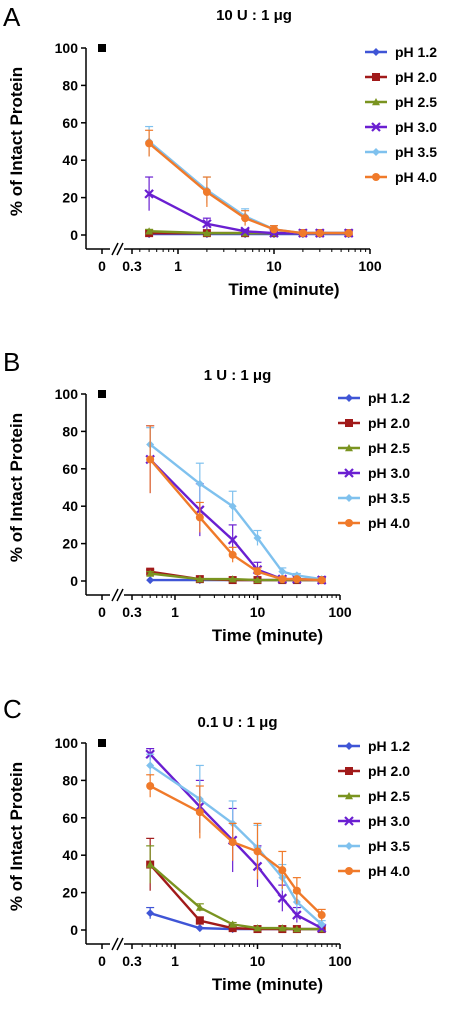  What do you see at coordinates (102, 266) in the screenshot?
I see `x-tick-label: 0` at bounding box center [102, 266].